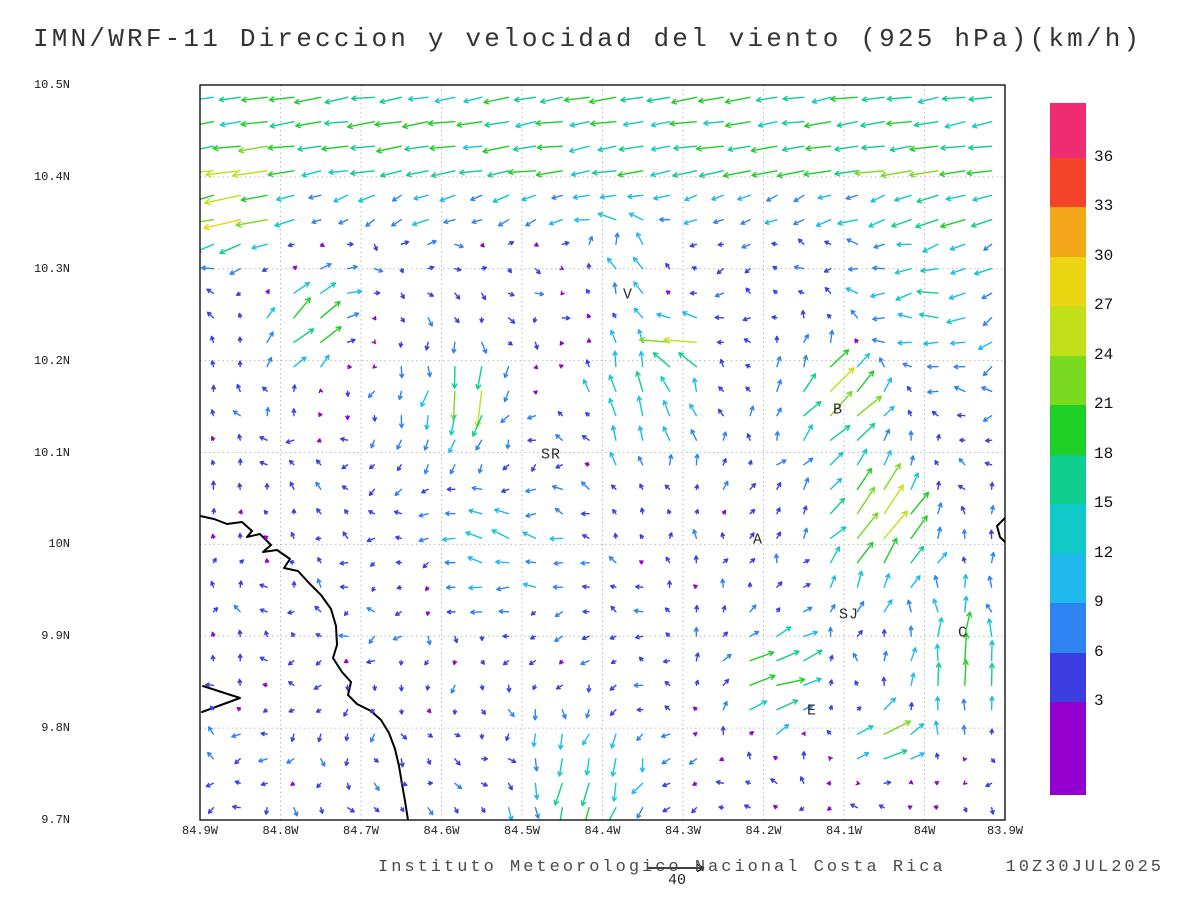 The width and height of the screenshot is (1200, 900). I want to click on y-axis-tick: 9.8N, so click(55, 728).